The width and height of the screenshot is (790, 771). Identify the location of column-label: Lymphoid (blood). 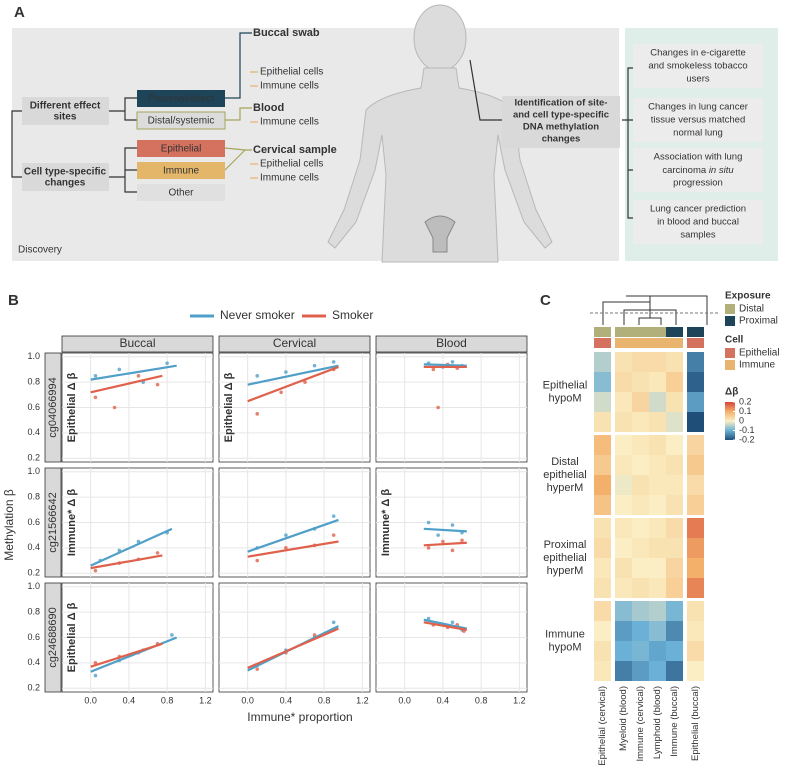
(657, 722).